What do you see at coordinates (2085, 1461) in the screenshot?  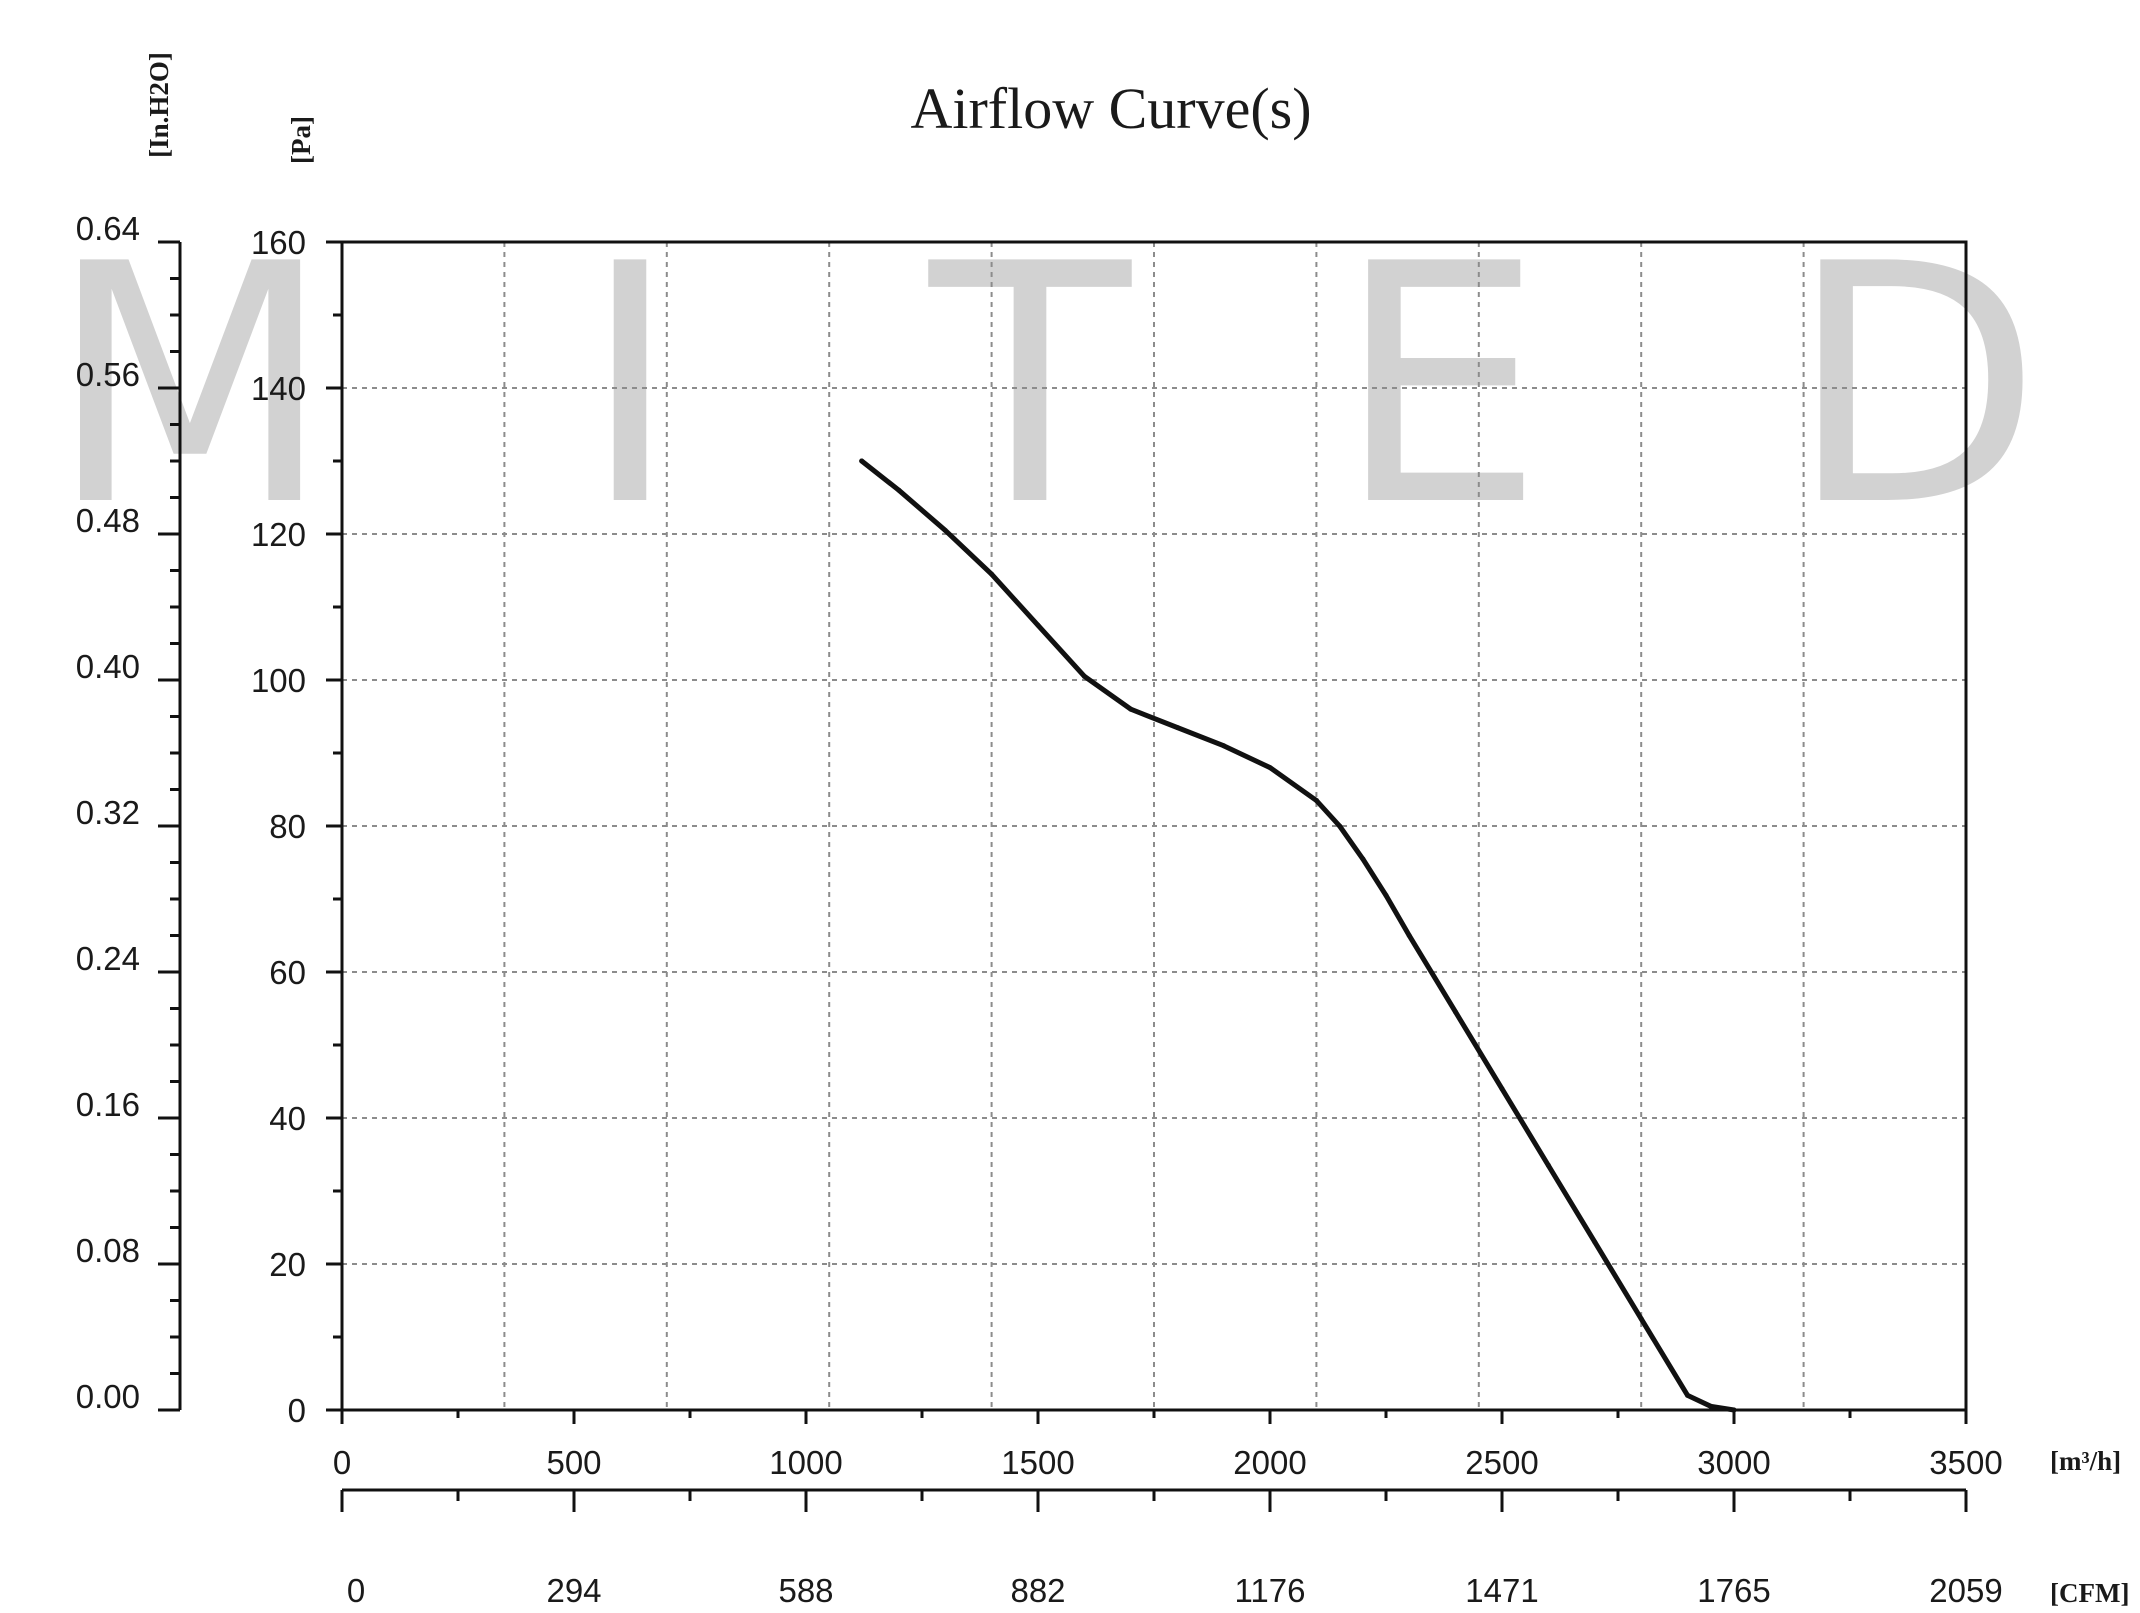 I see `x-axis-unit: [m³/h]` at bounding box center [2085, 1461].